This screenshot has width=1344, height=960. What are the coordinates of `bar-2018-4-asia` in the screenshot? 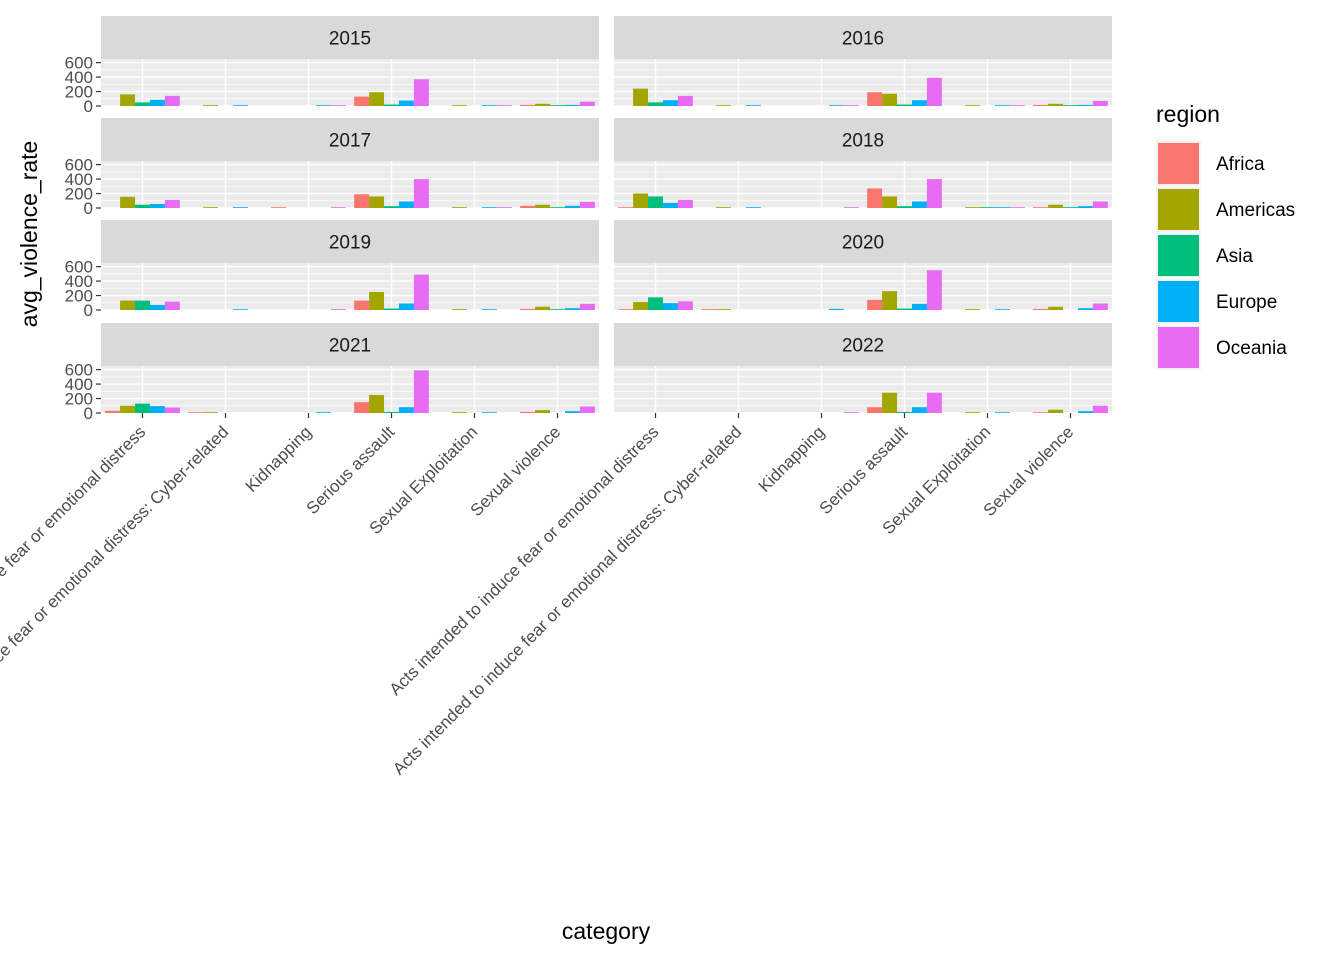 It's located at (987, 207).